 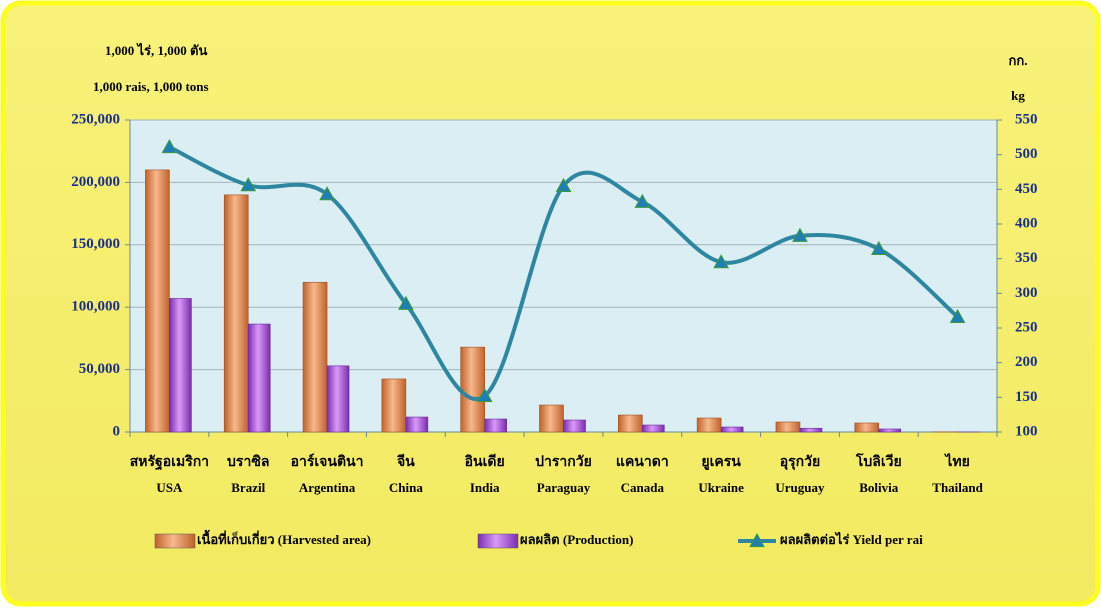 What do you see at coordinates (642, 462) in the screenshot?
I see `x-tick-label: แคนาดา` at bounding box center [642, 462].